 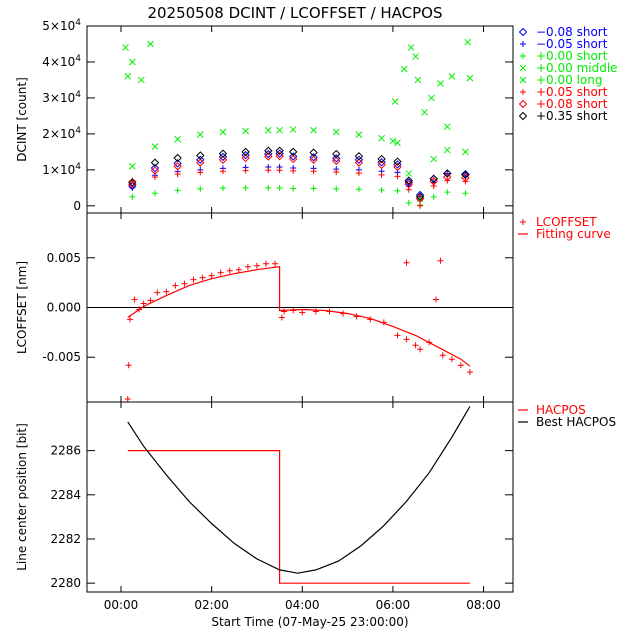 What do you see at coordinates (569, 80) in the screenshot?
I see `legend-label: +0.00 long` at bounding box center [569, 80].